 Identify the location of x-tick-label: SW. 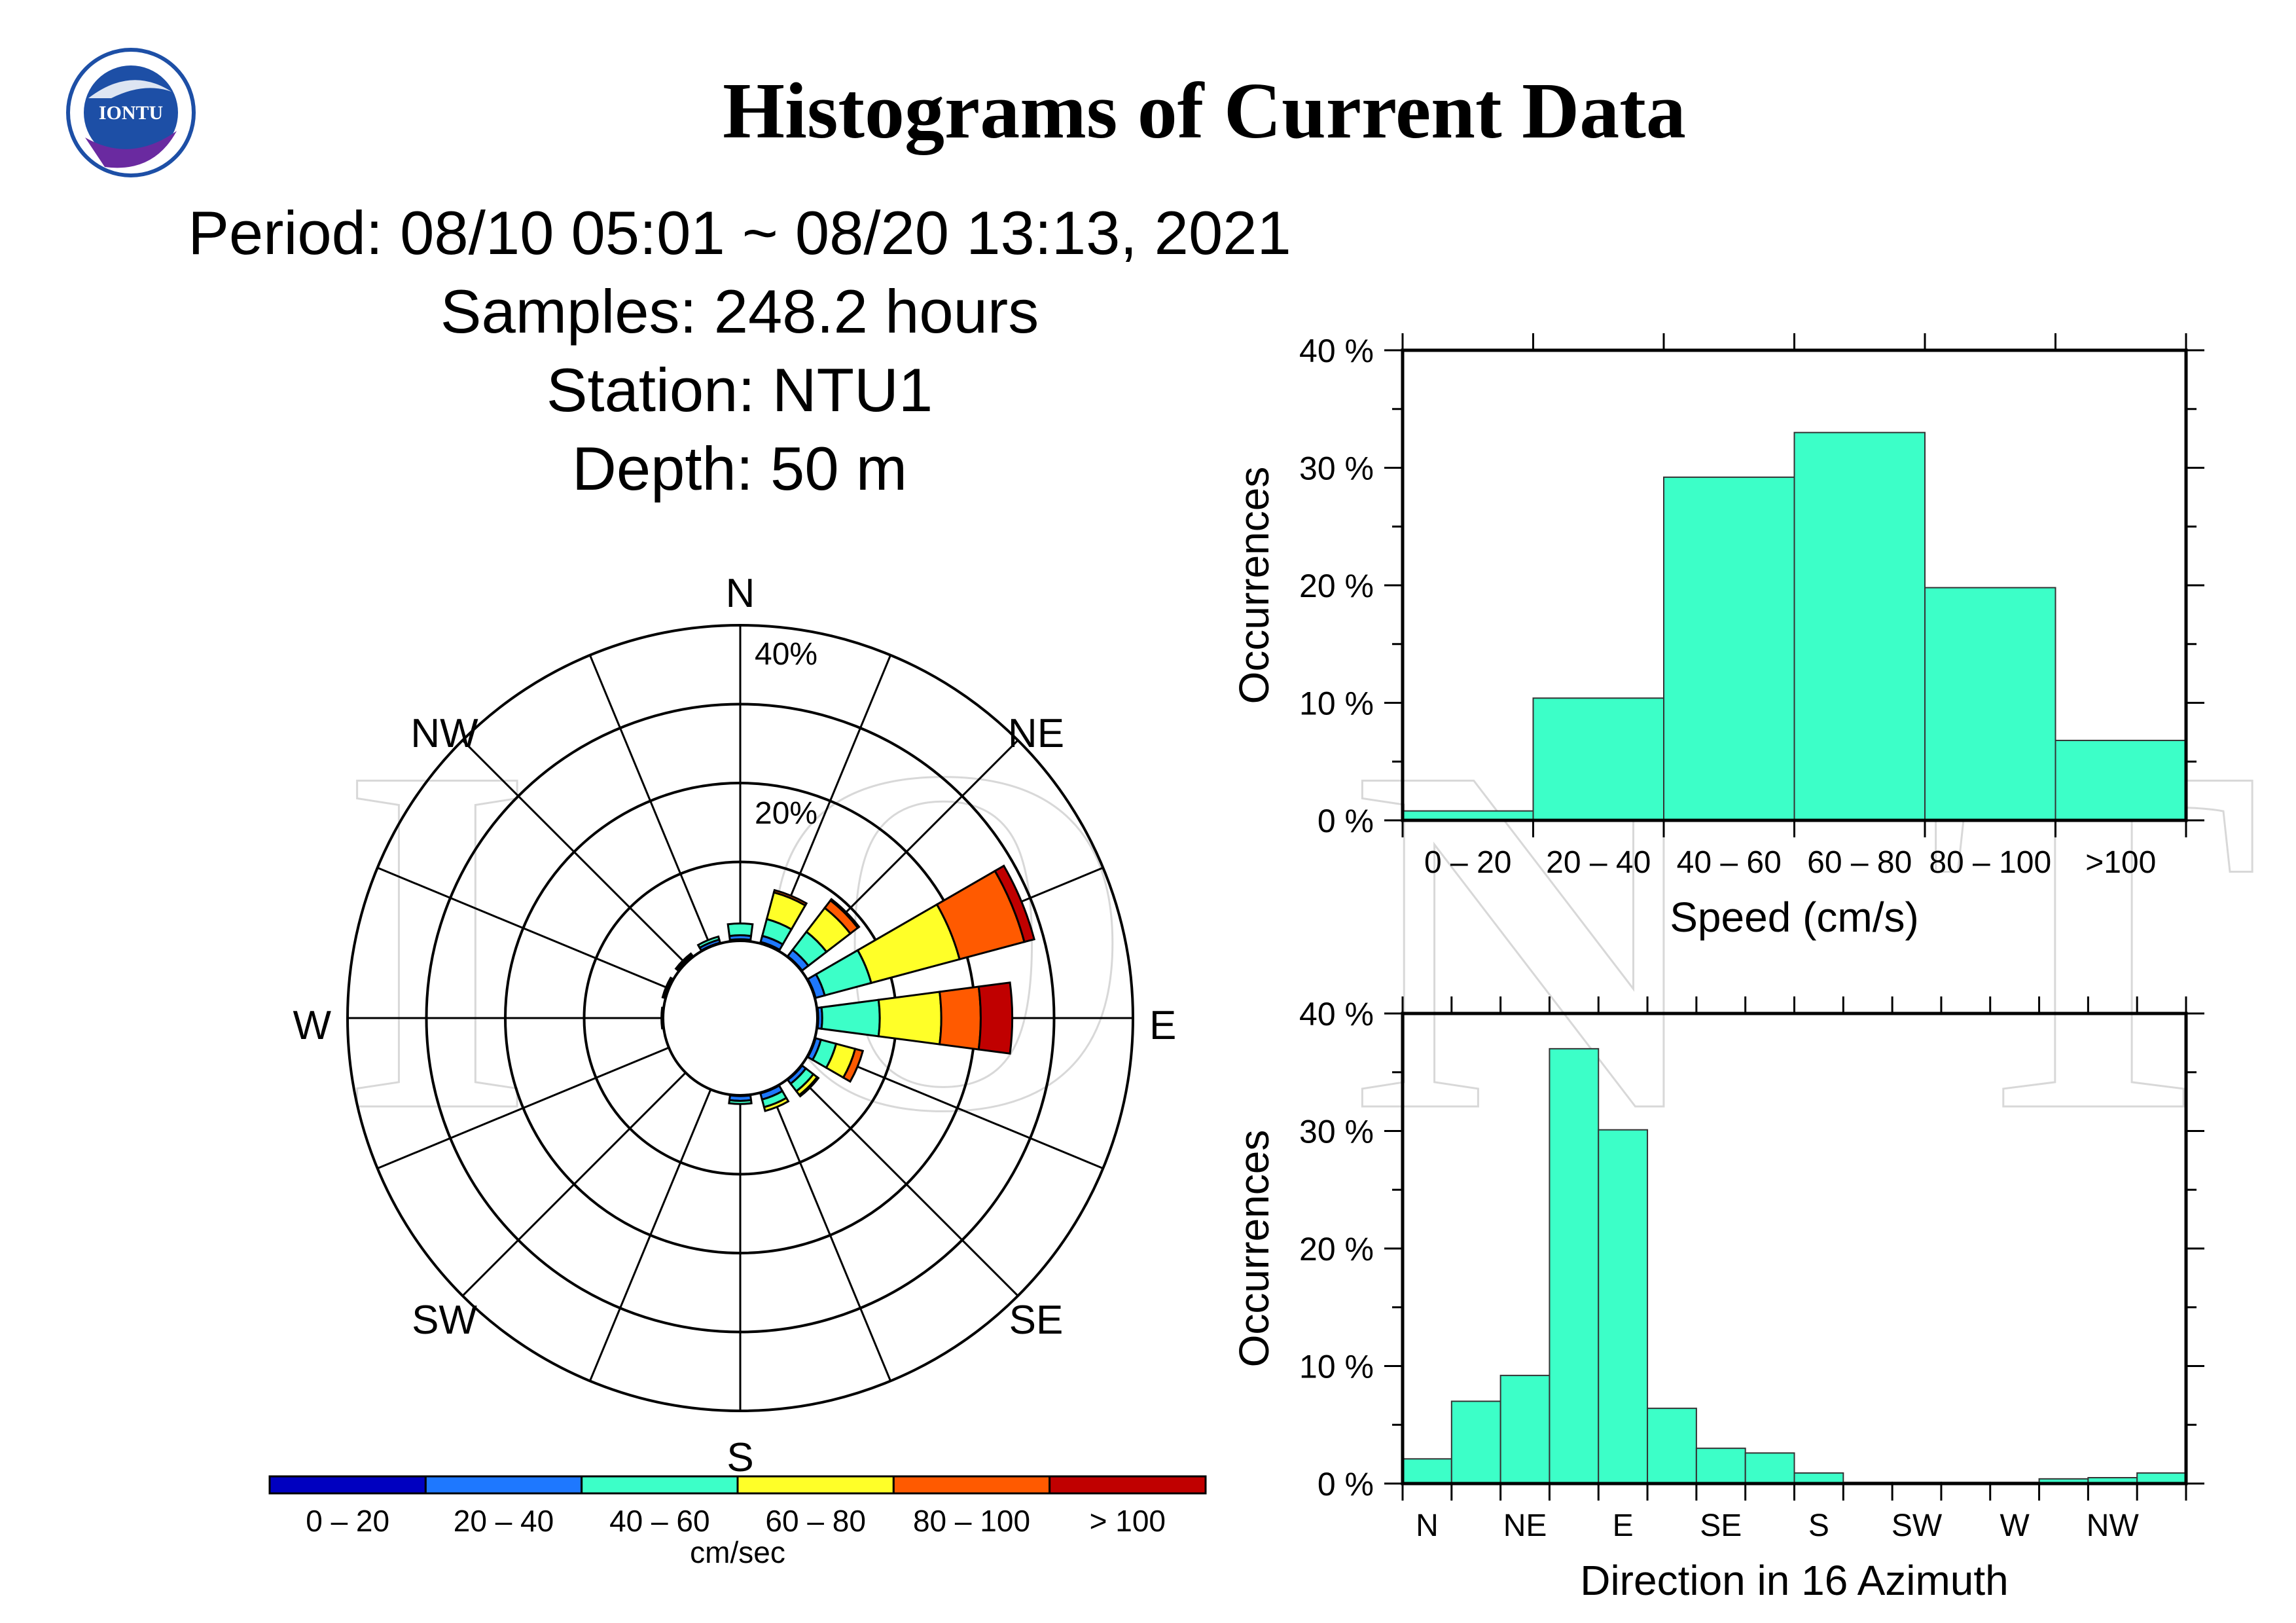
(1917, 1525).